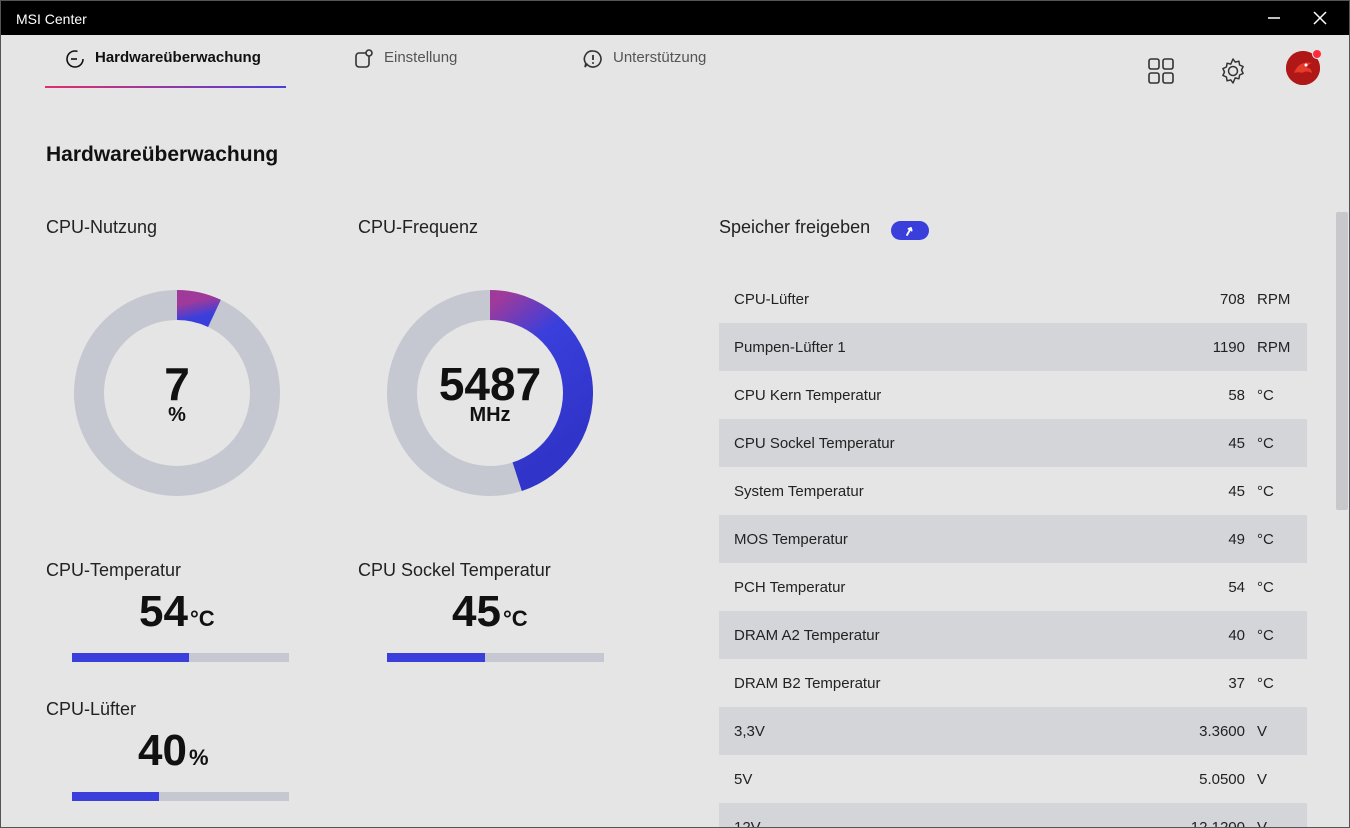  I want to click on gear-icon, so click(1233, 71).